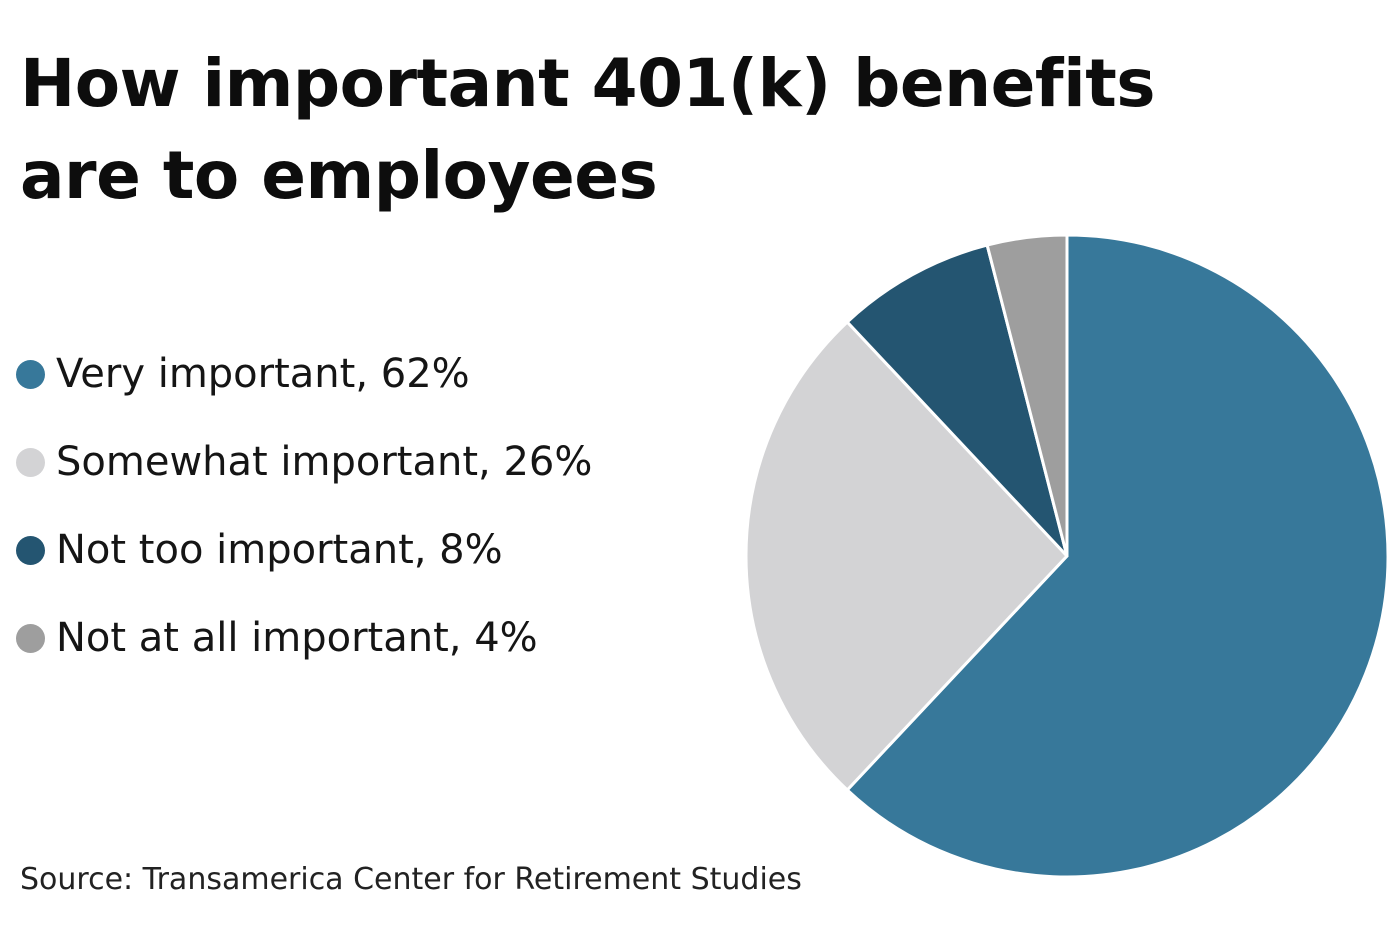  I want to click on legend-item-somewhat-important: Somewhat important, 26%, so click(304, 462).